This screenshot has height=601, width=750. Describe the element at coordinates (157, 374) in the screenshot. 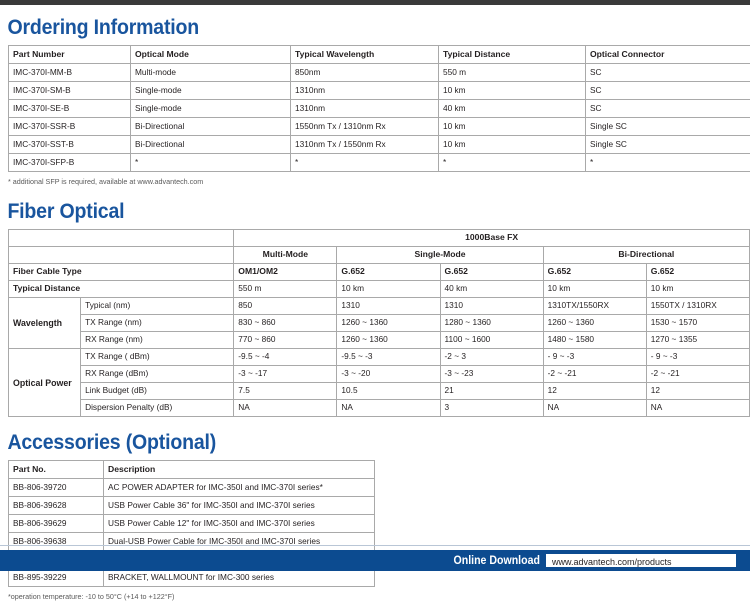

I see `sub-row-label: RX Range (dBm)` at that location.